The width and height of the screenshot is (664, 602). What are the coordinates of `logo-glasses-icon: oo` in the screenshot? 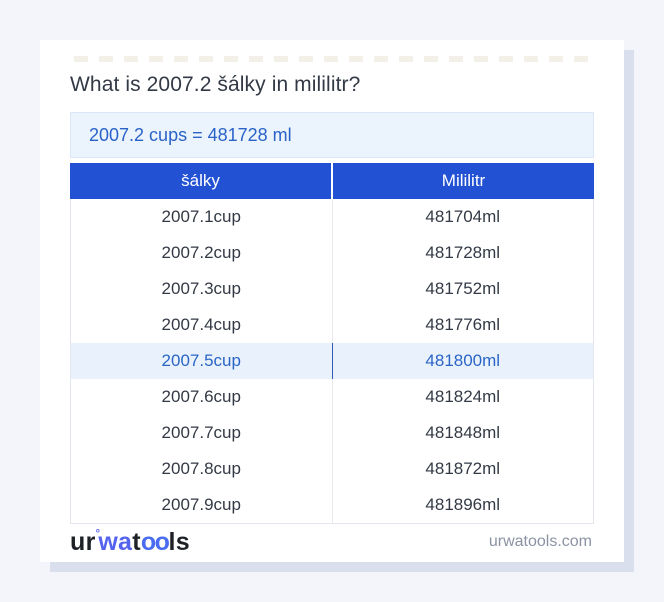 It's located at (155, 541).